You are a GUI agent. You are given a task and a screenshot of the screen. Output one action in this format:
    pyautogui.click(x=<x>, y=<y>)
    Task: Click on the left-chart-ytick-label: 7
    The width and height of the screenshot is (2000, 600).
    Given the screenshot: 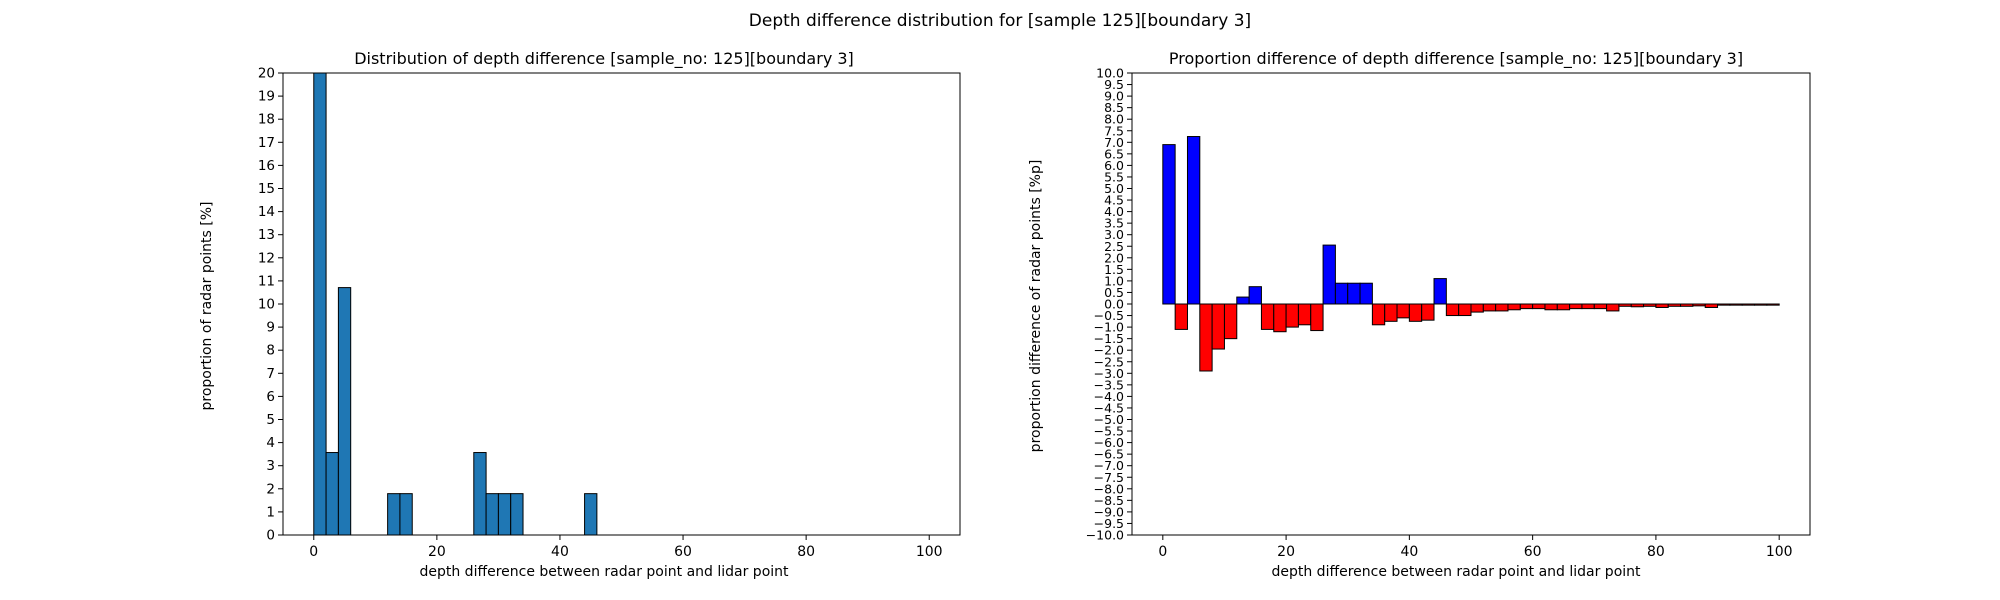 What is the action you would take?
    pyautogui.click(x=270, y=374)
    